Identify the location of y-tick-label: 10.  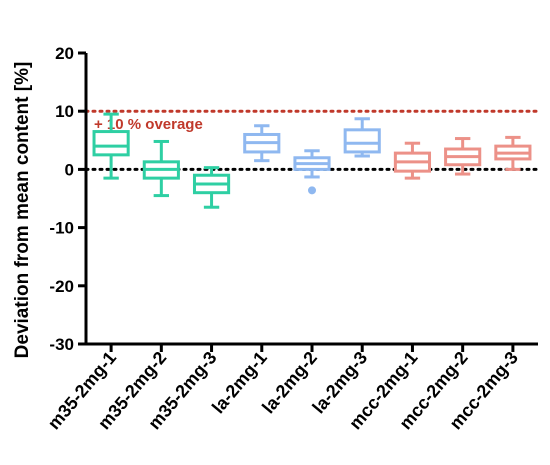
(64, 111).